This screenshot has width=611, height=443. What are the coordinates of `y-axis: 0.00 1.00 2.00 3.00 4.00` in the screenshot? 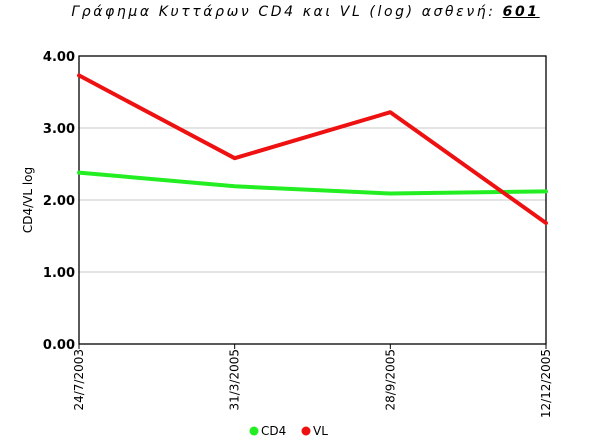 It's located at (59, 201).